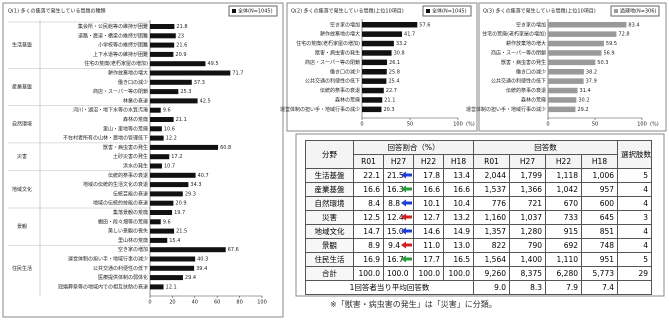  Describe the element at coordinates (128, 73) in the screenshot. I see `category-label: 耕作放棄地の増大` at that location.